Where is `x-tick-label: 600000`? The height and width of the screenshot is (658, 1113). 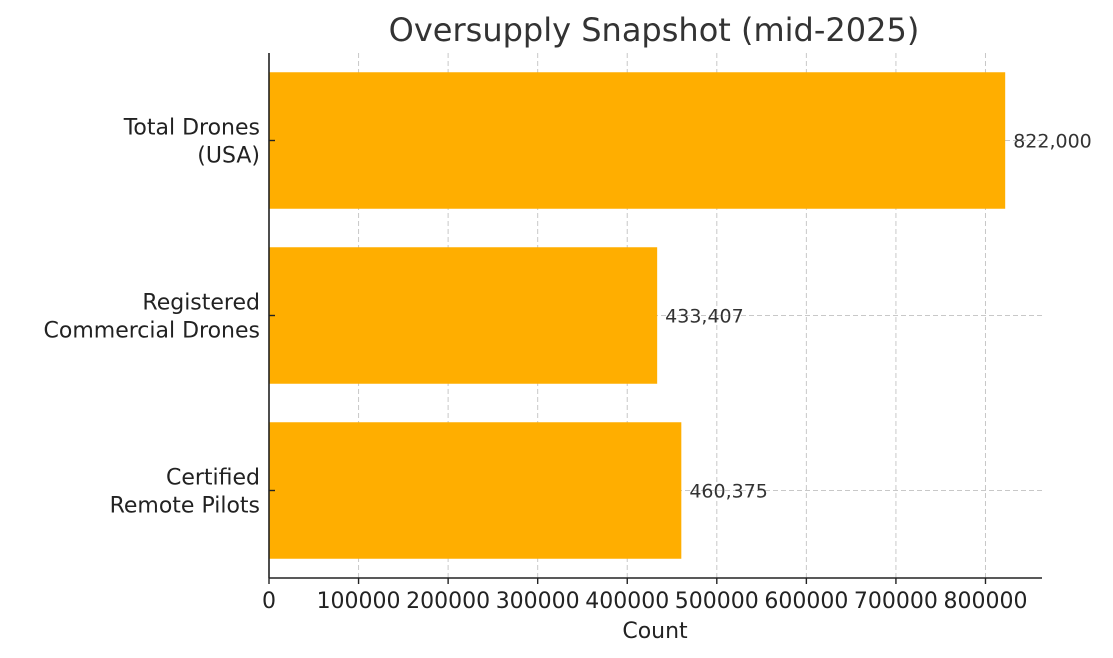 x-tick-label: 600000 is located at coordinates (806, 601).